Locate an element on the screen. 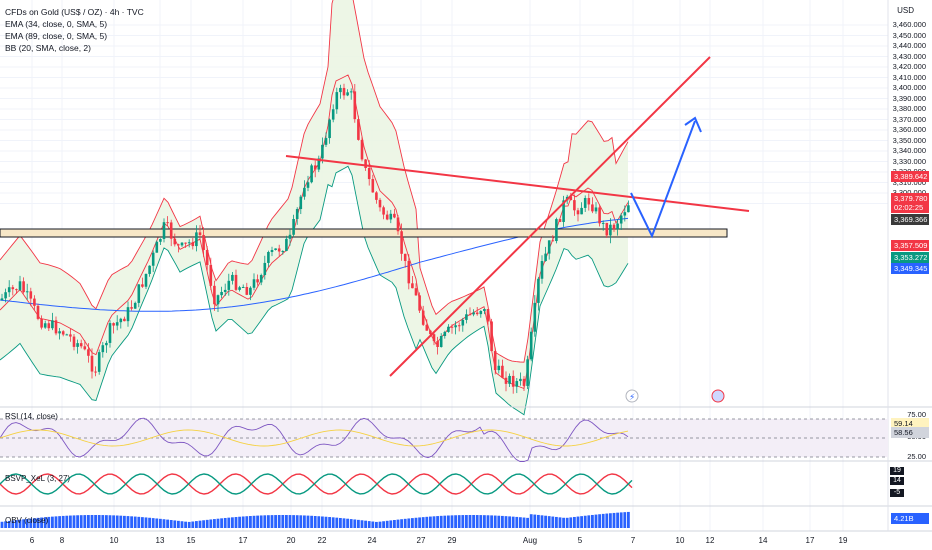 Image resolution: width=932 pixels, height=550 pixels. currency-label: USD is located at coordinates (905, 10).